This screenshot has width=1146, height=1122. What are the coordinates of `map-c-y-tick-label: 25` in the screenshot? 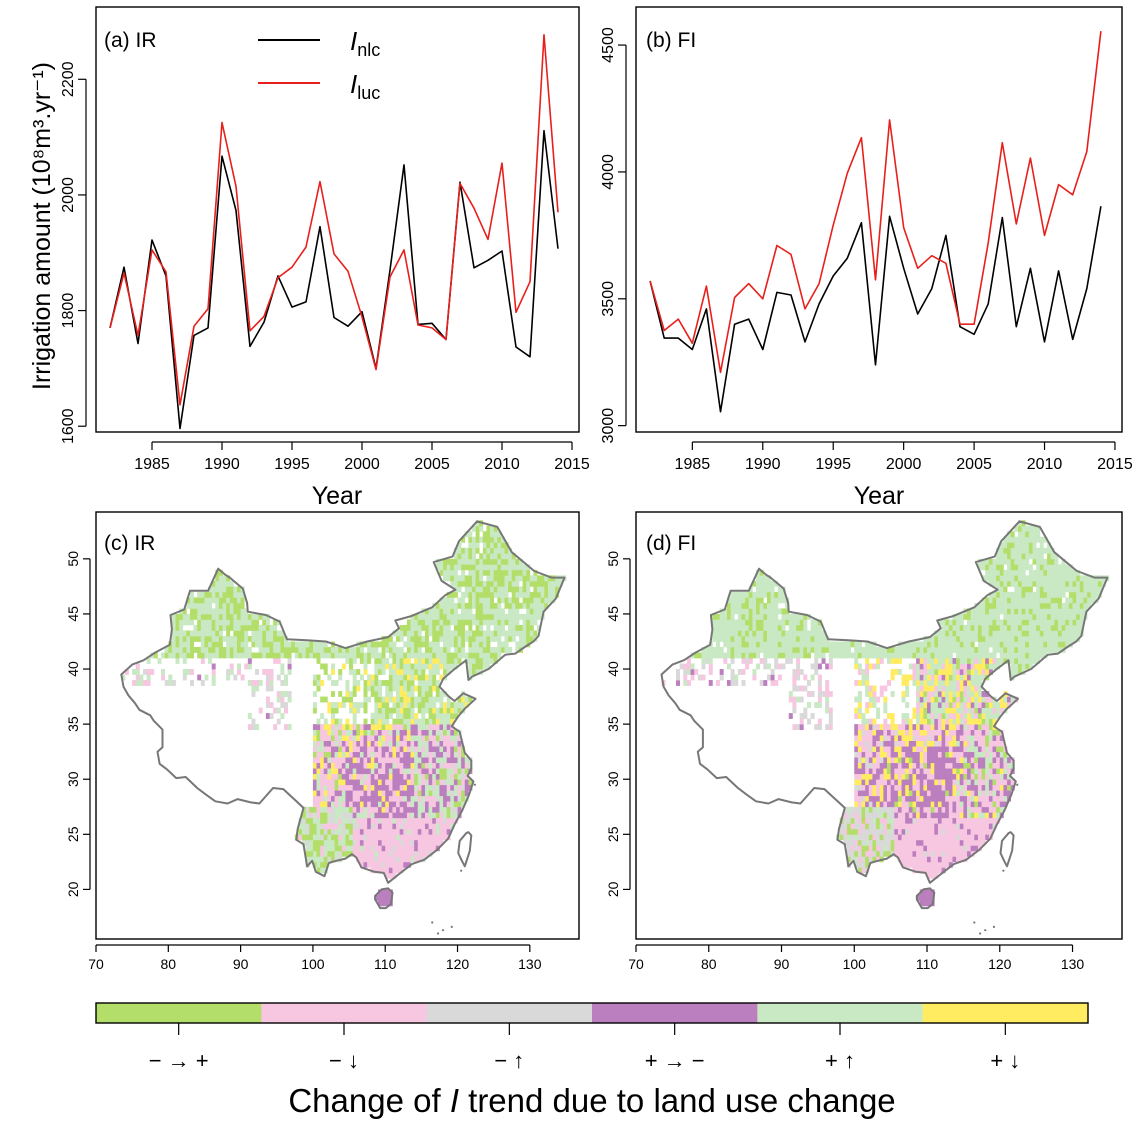 It's located at (73, 834).